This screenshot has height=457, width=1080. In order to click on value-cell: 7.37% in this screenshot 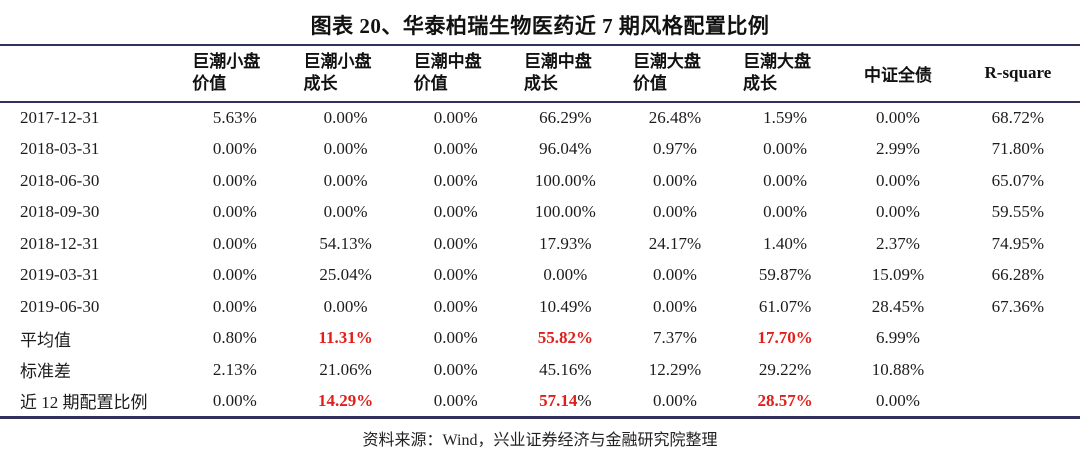, I will do `click(675, 338)`.